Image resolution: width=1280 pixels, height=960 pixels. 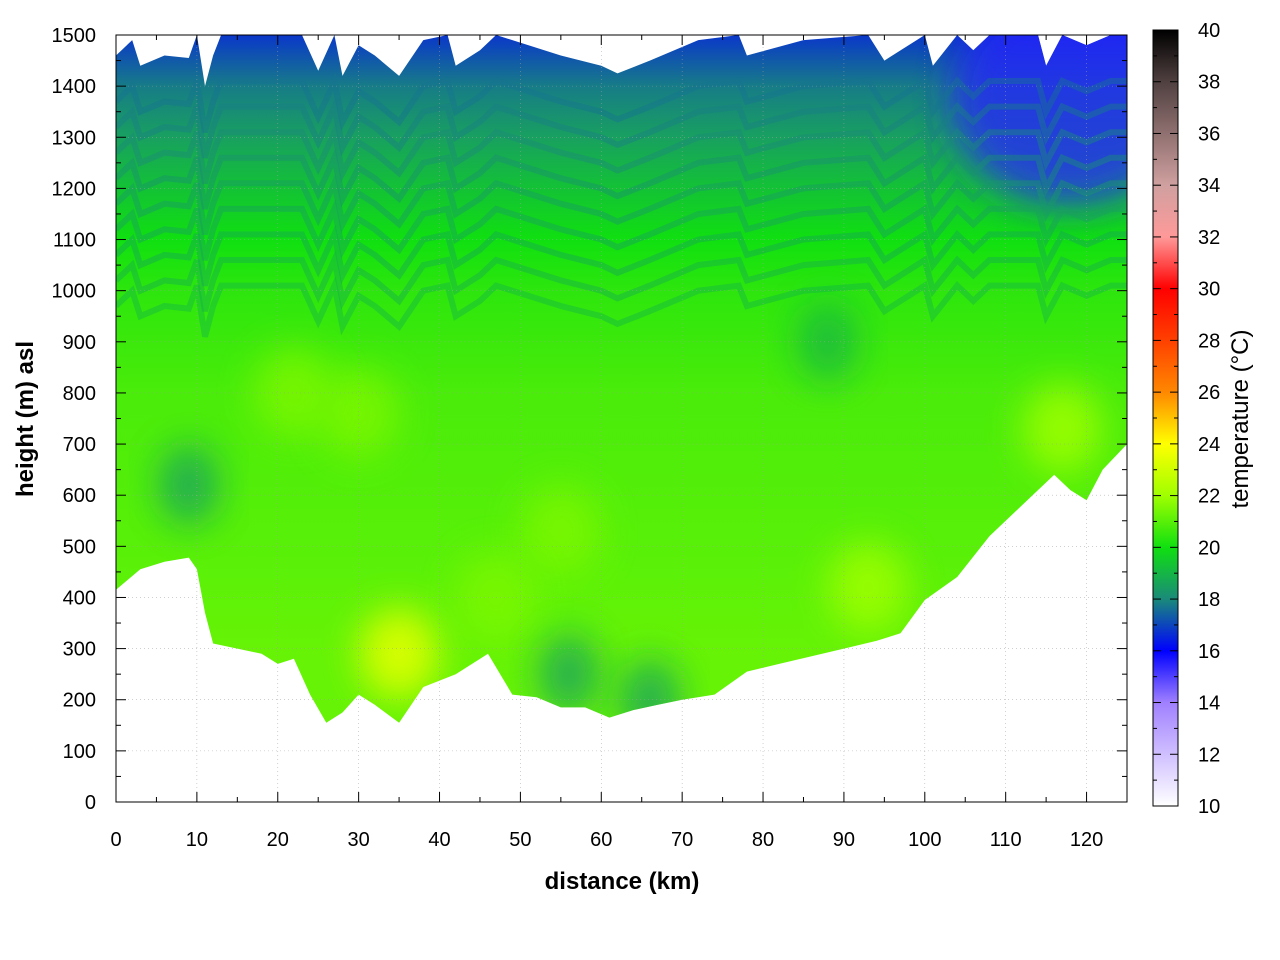 What do you see at coordinates (278, 840) in the screenshot?
I see `x-tick-label: 20` at bounding box center [278, 840].